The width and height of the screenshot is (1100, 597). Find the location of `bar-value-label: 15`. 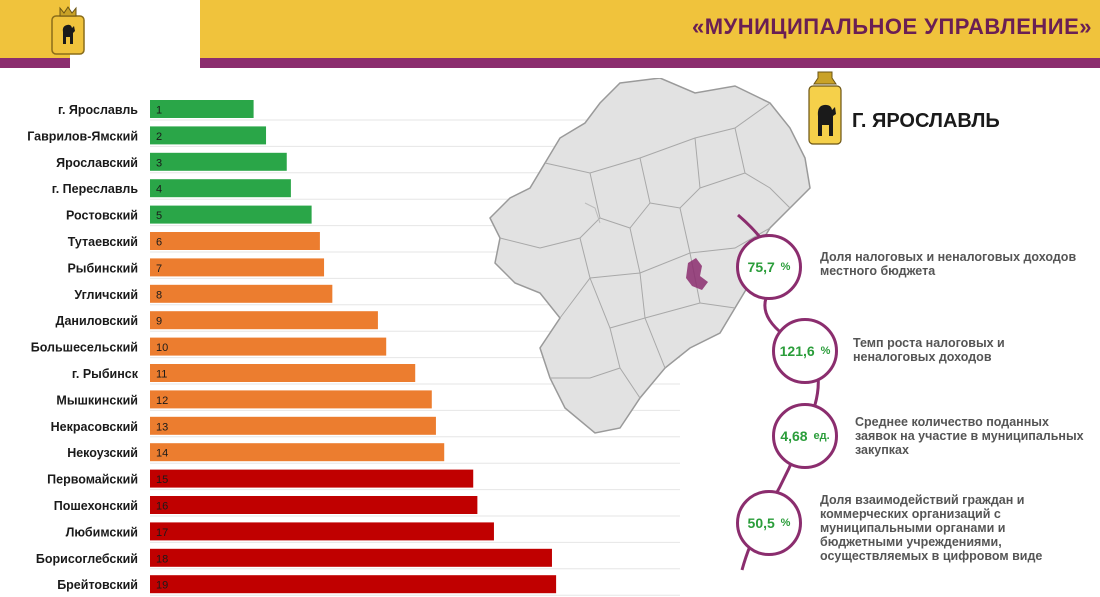

bar-value-label: 15 is located at coordinates (162, 480).